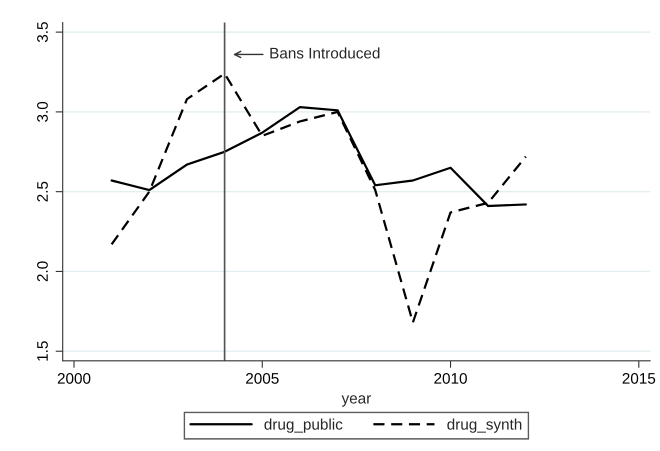  I want to click on x-tick-label: 2005, so click(262, 378).